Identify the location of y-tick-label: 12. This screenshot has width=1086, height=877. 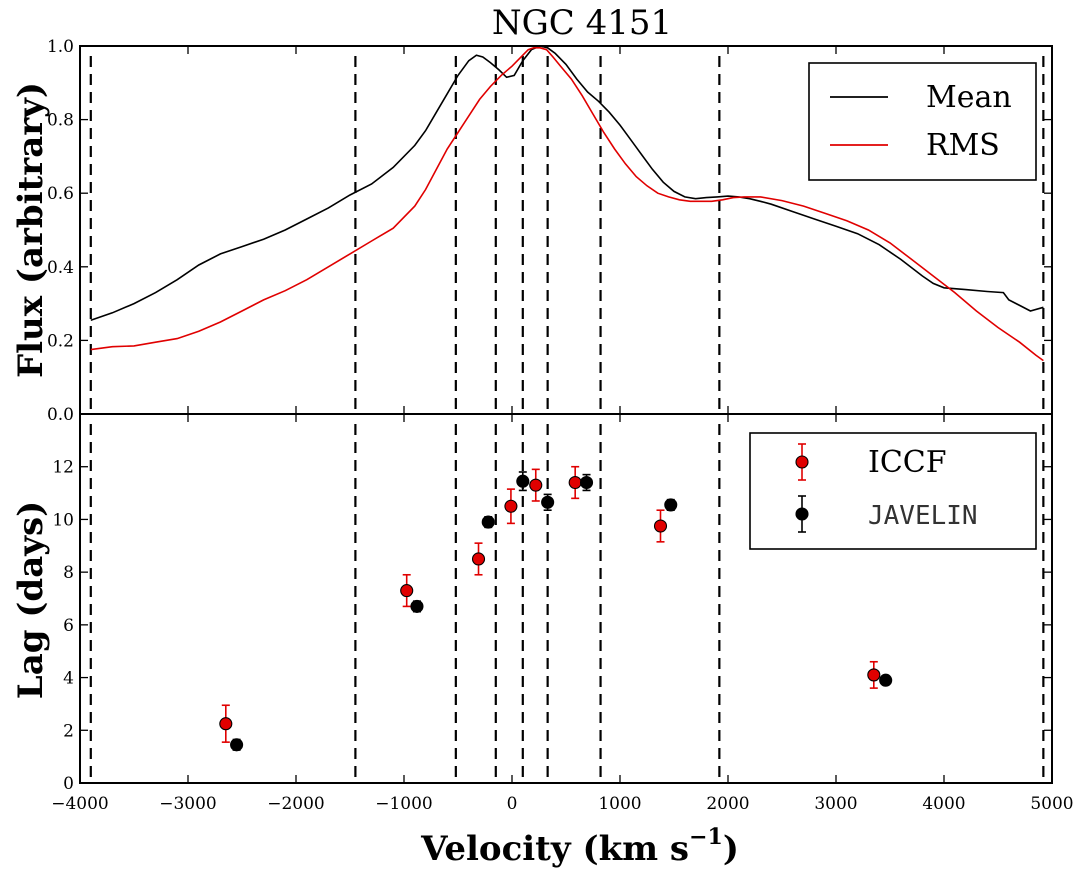
(63, 468).